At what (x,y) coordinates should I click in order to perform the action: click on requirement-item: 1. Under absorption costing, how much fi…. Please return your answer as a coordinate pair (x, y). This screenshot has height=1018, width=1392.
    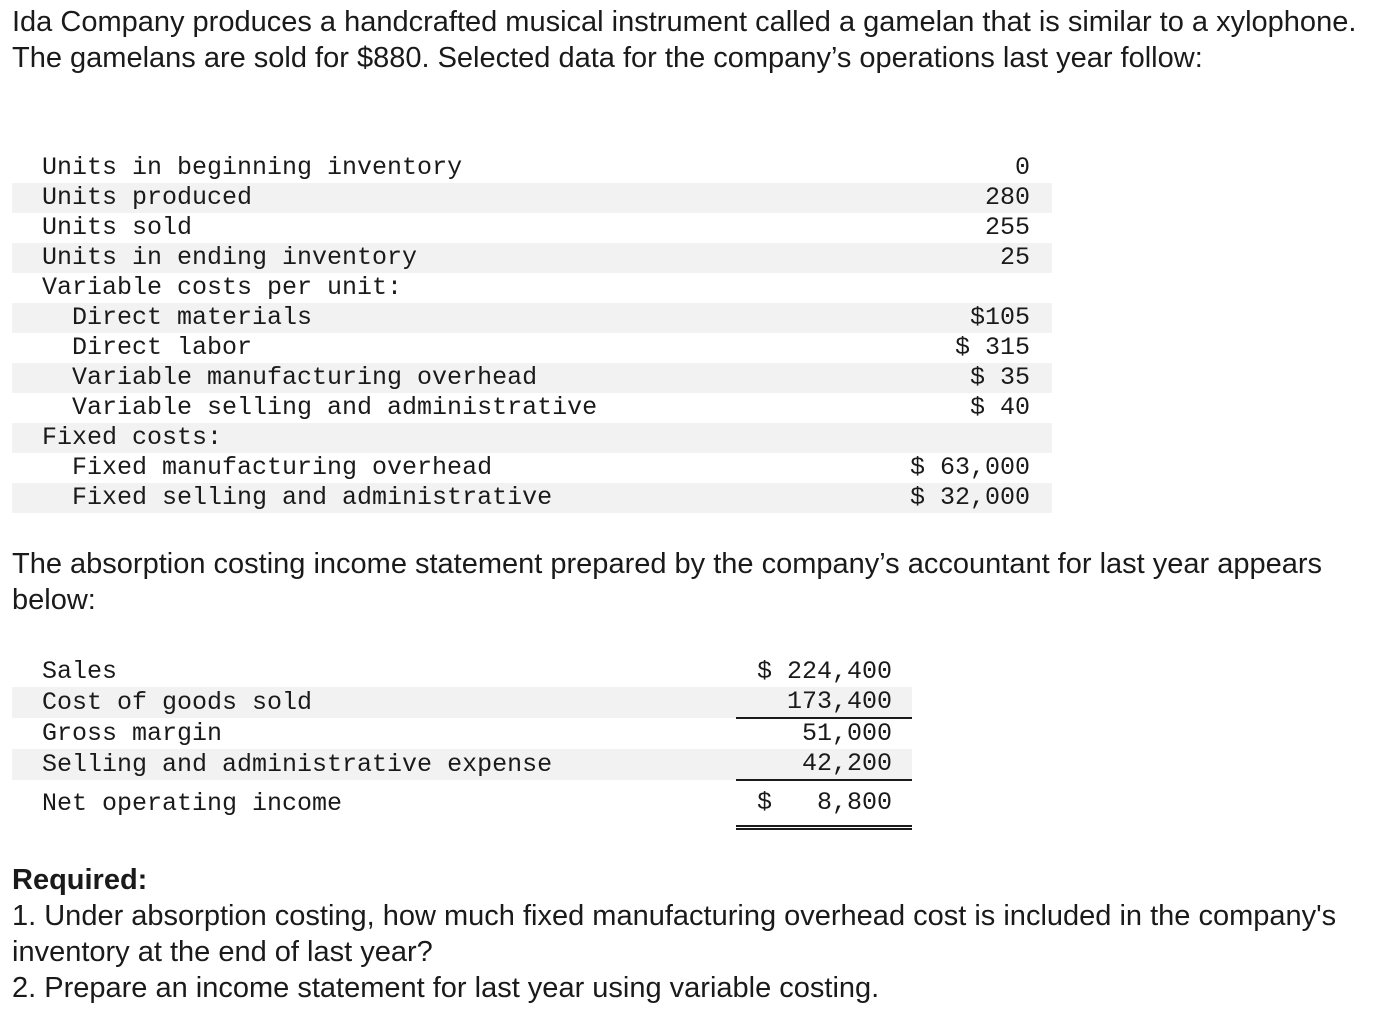
    Looking at the image, I should click on (674, 934).